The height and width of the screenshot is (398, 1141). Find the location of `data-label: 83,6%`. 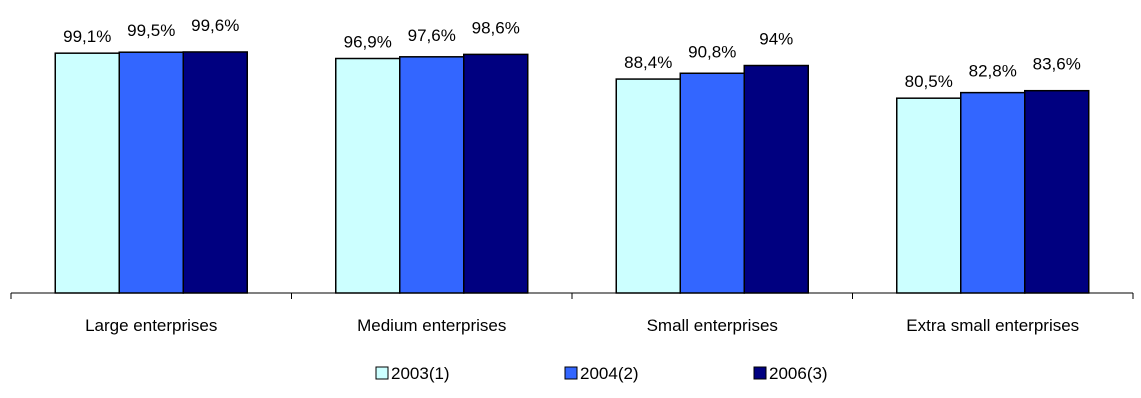

data-label: 83,6% is located at coordinates (1057, 64).